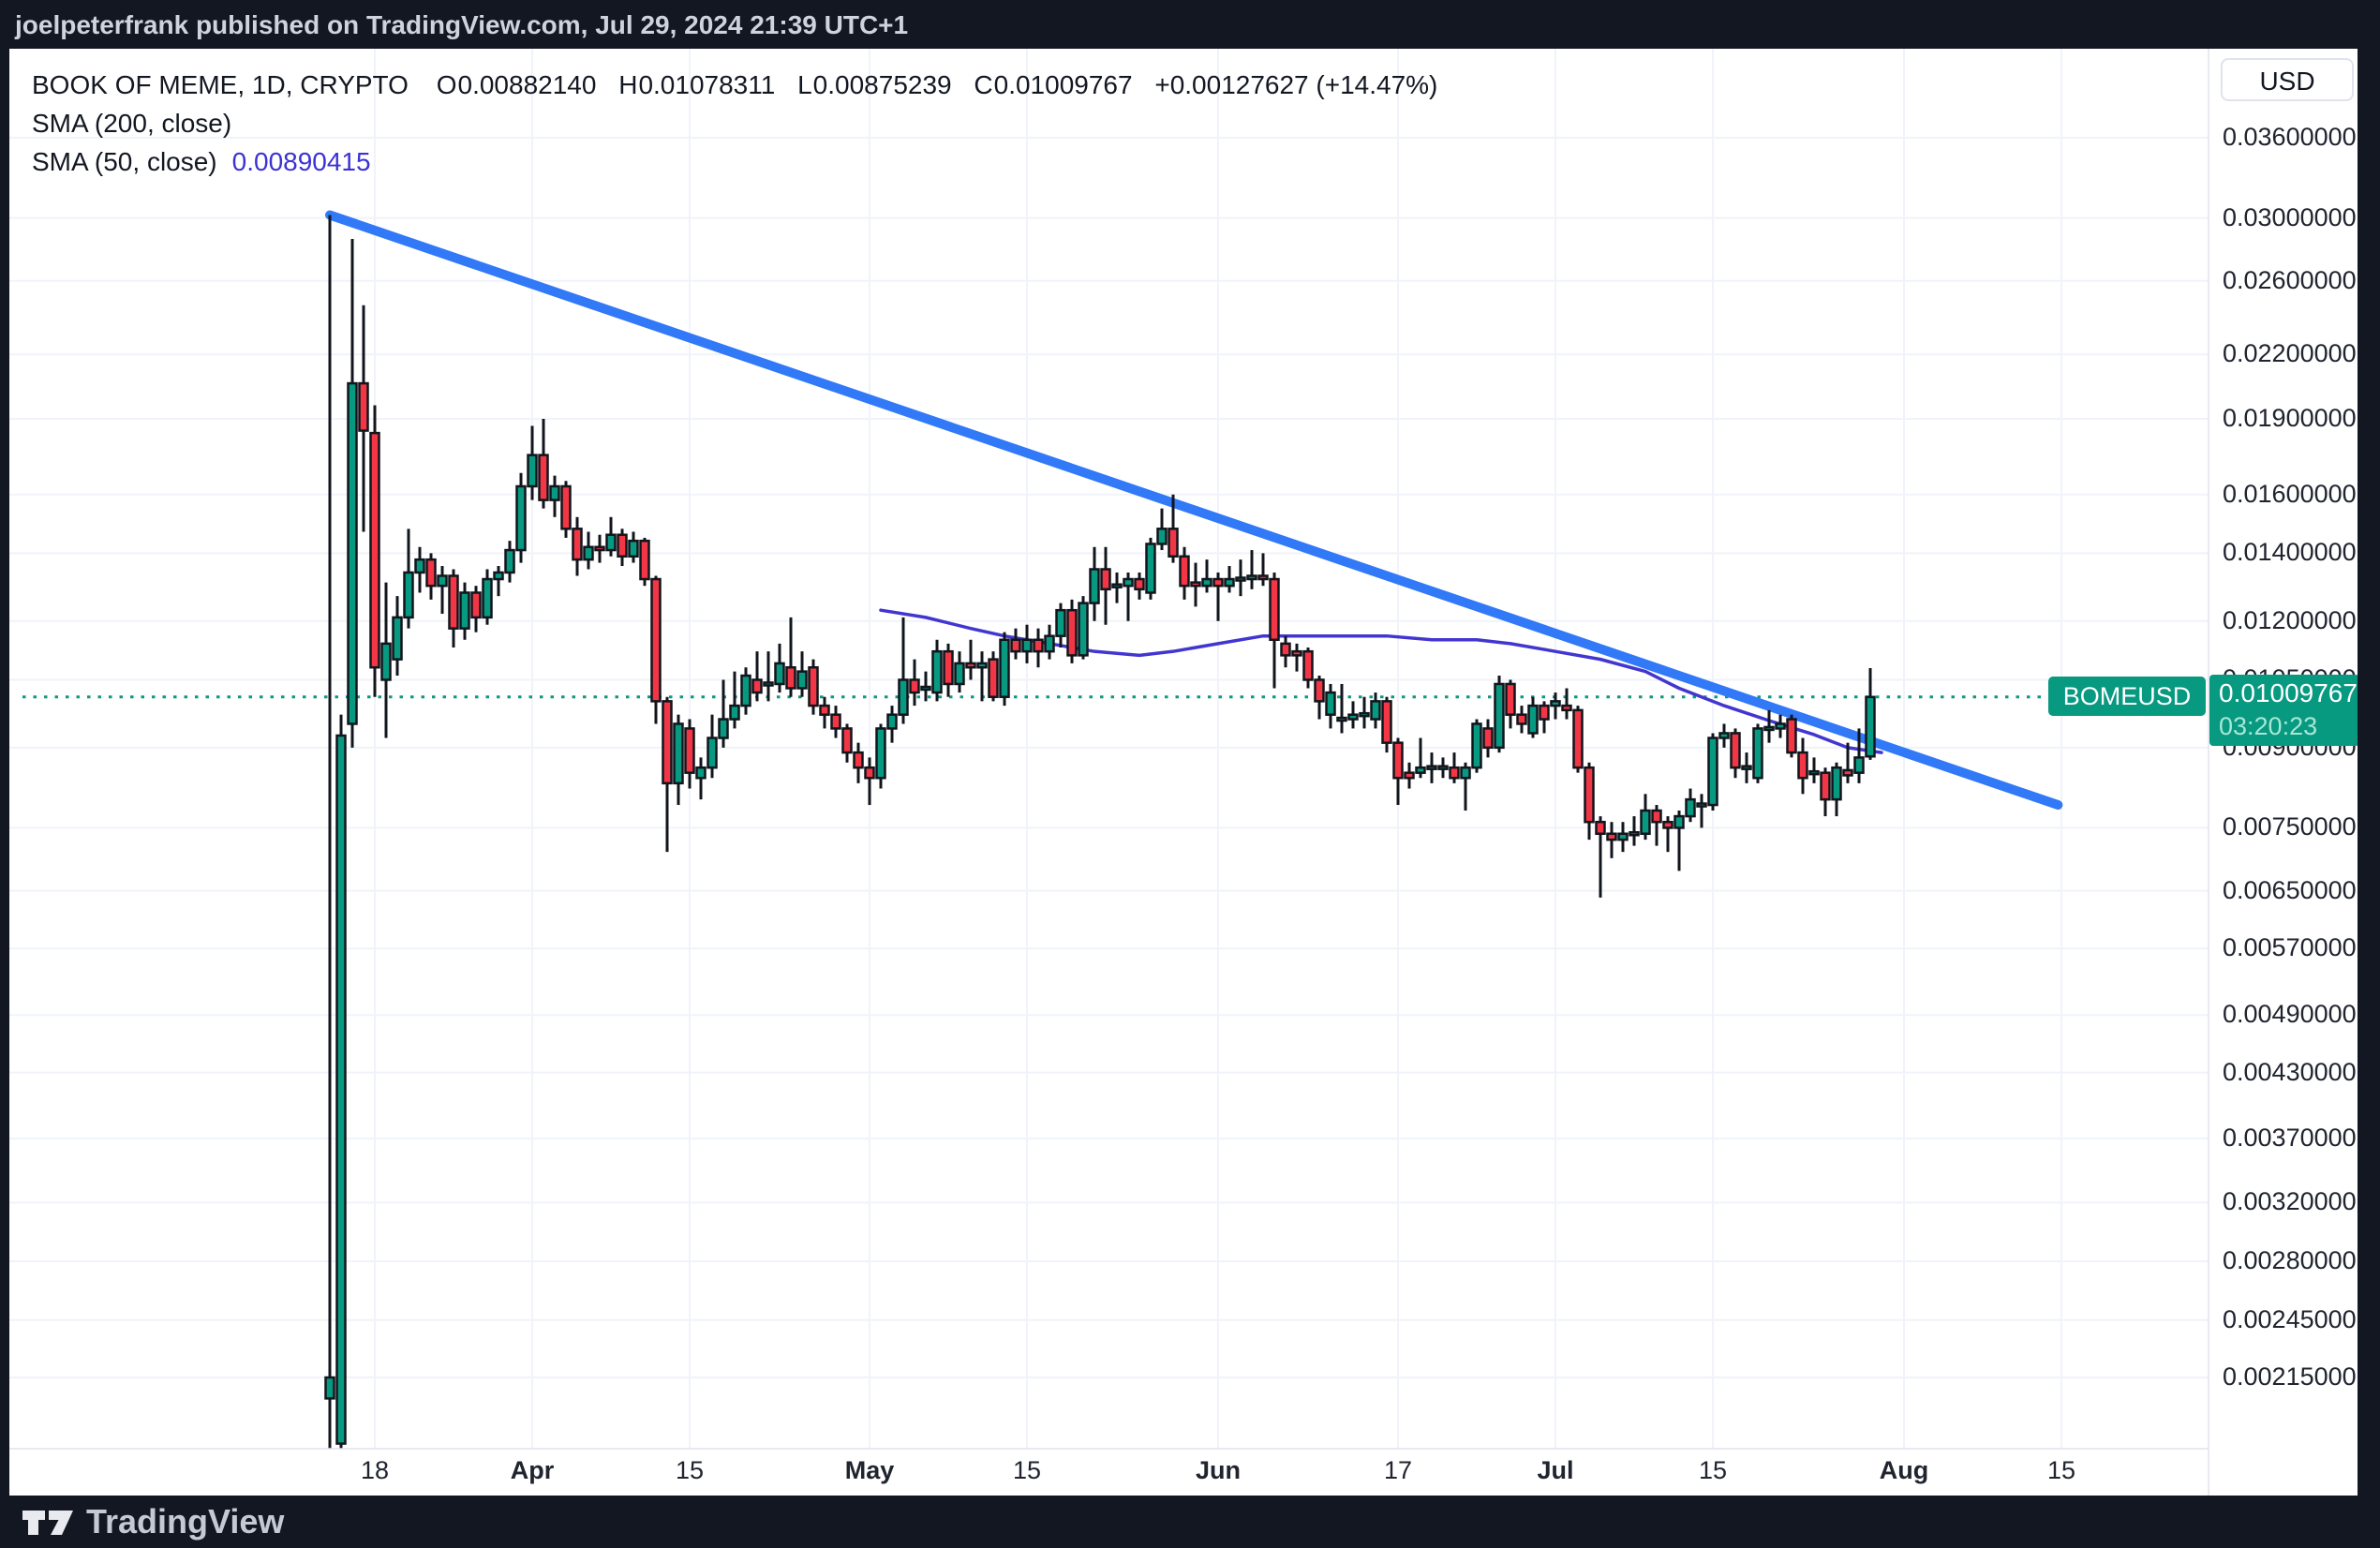  I want to click on low-value: 0.00875239, so click(882, 84).